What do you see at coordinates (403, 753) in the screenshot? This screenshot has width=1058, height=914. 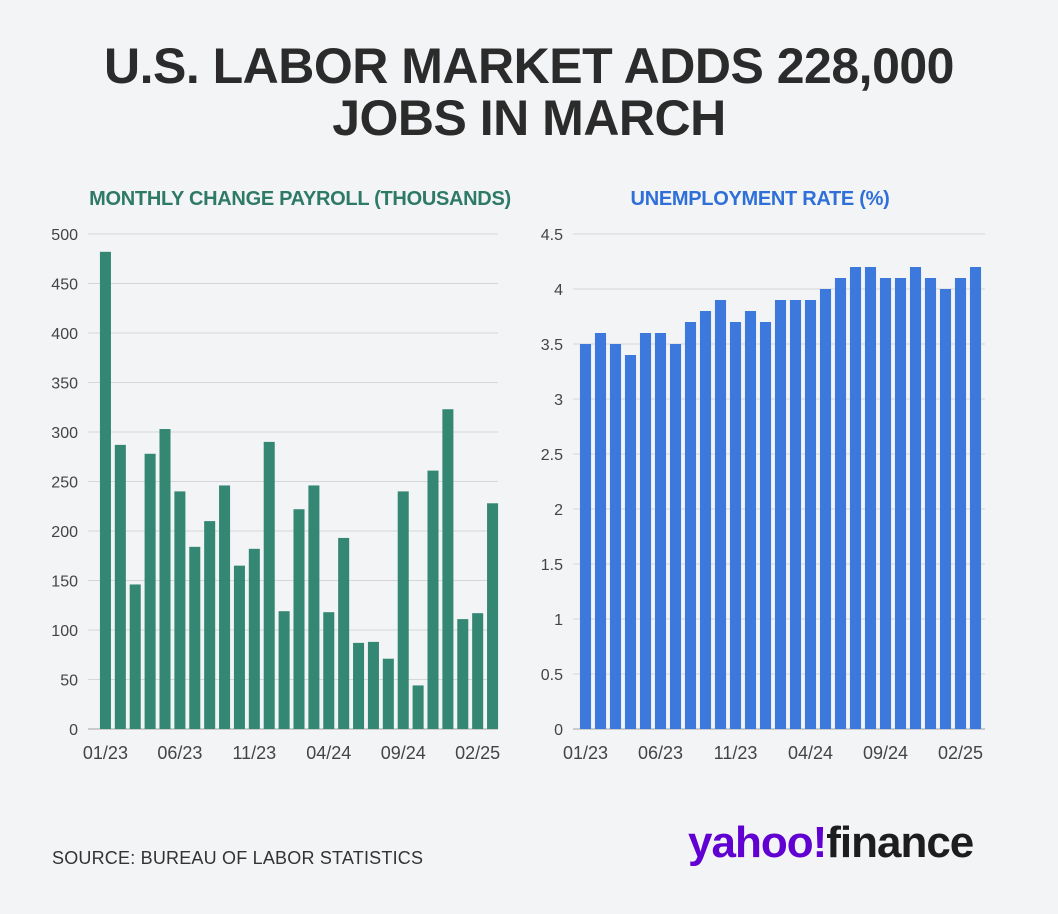 I see `payroll-x-tick-label: 09/24` at bounding box center [403, 753].